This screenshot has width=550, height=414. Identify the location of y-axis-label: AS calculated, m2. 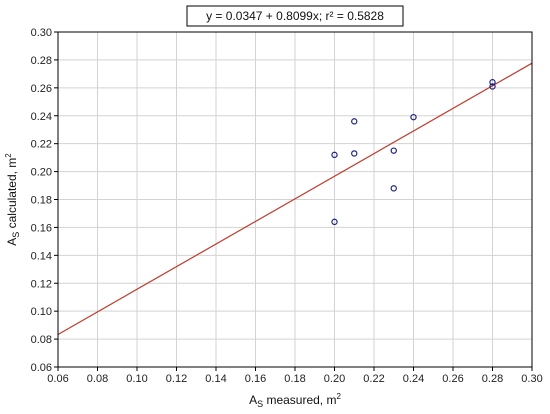
(12, 199).